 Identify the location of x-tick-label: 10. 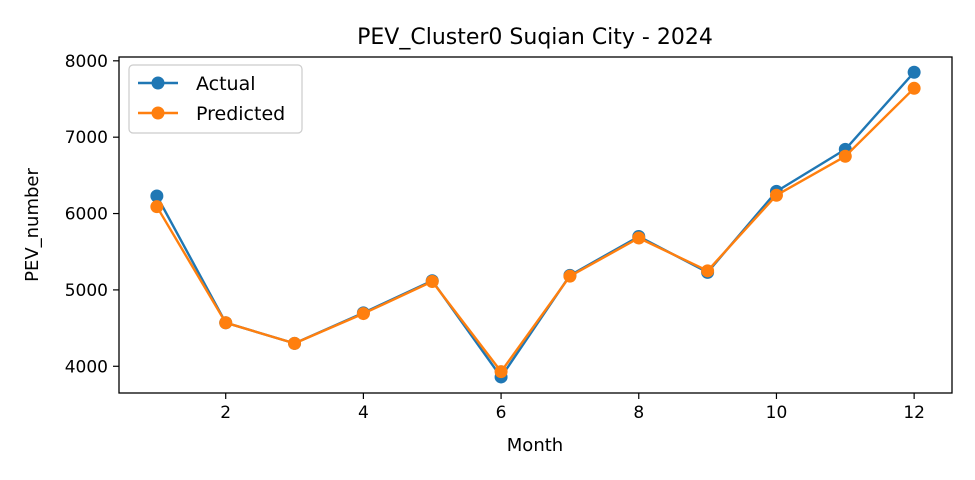
(777, 413).